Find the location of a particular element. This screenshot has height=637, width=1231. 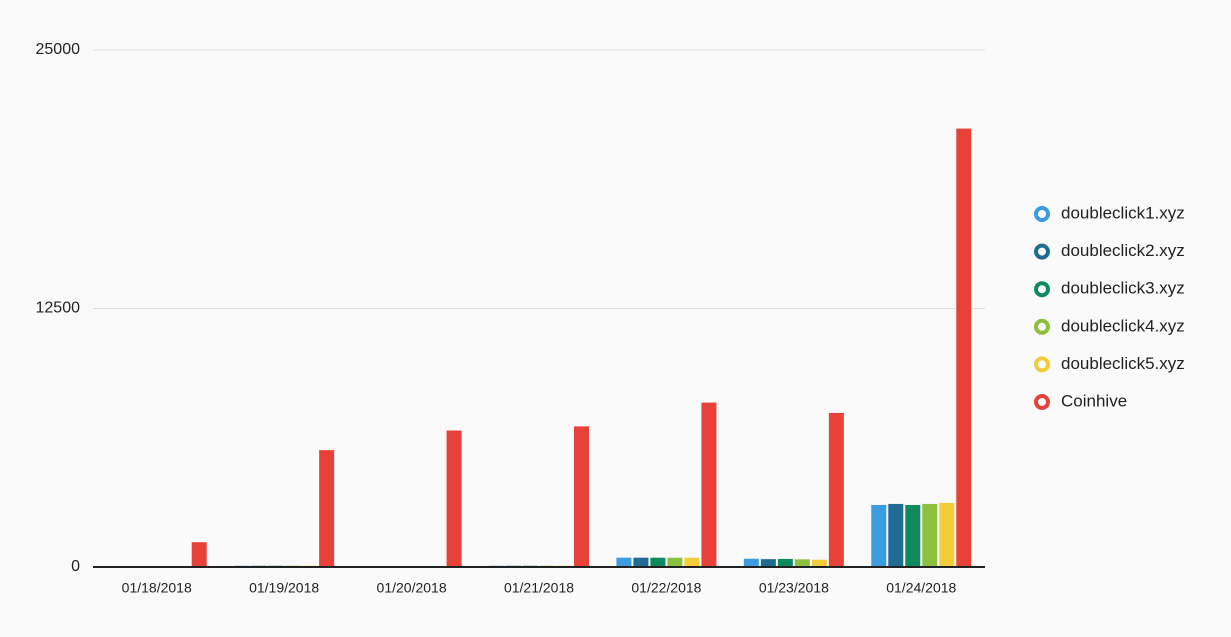

y-tick-label: 0 is located at coordinates (75, 566).